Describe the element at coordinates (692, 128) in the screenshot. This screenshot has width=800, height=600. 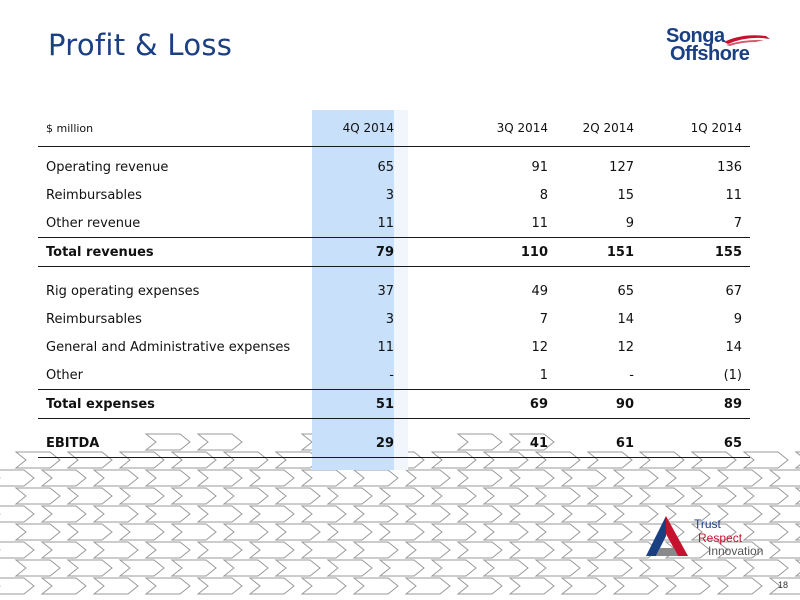
I see `column-header-1q-2014: 1Q 2014` at that location.